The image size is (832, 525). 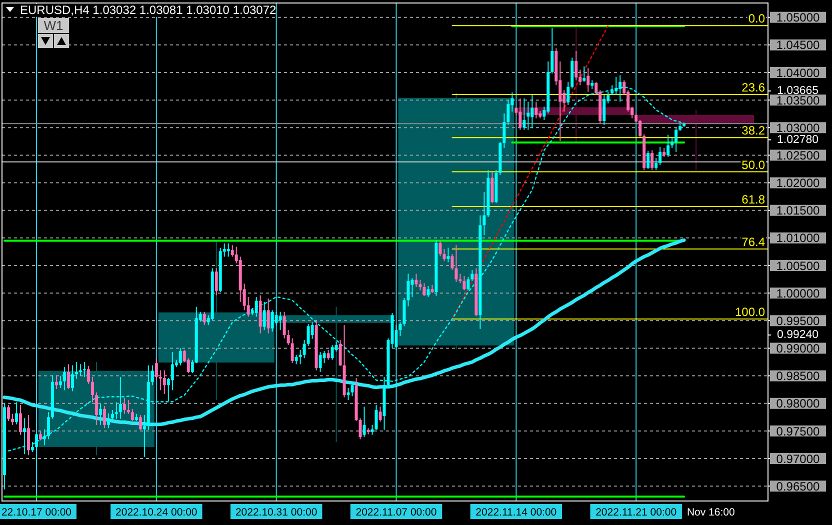 I want to click on y-tick-label: 0.97000, so click(x=798, y=459).